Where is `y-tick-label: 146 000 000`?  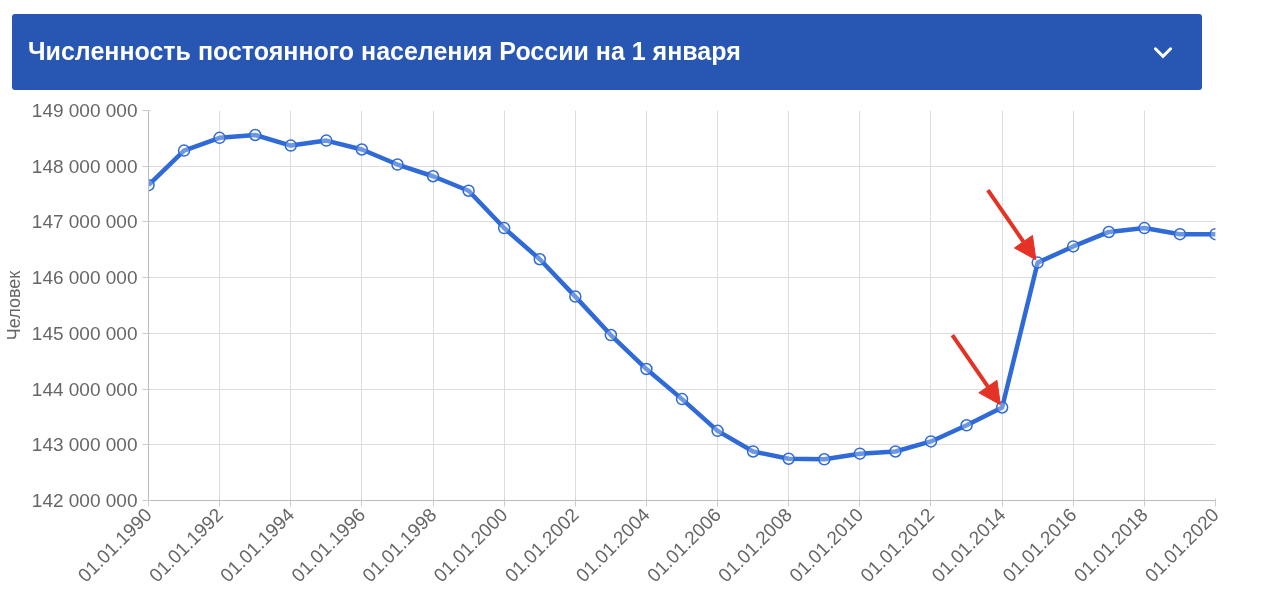 y-tick-label: 146 000 000 is located at coordinates (84, 278).